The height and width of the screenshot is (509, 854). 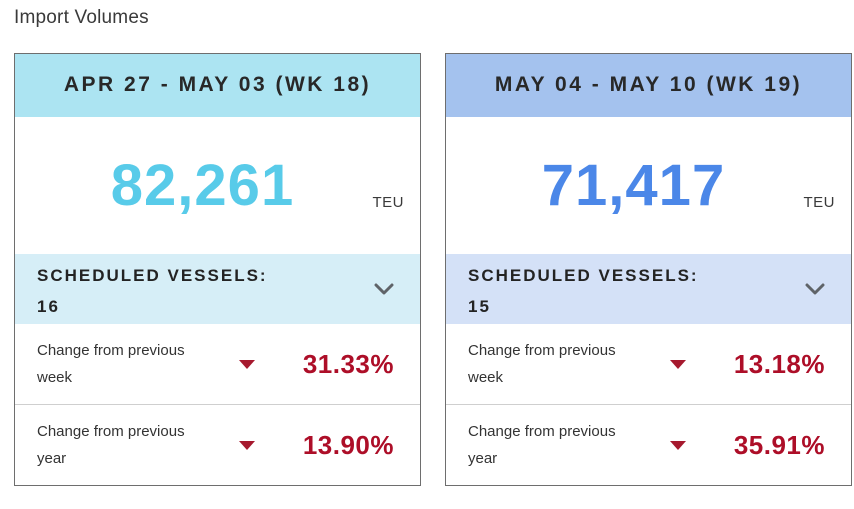 I want to click on teu-value-section-wk19: 71,417 TEU, so click(x=648, y=185).